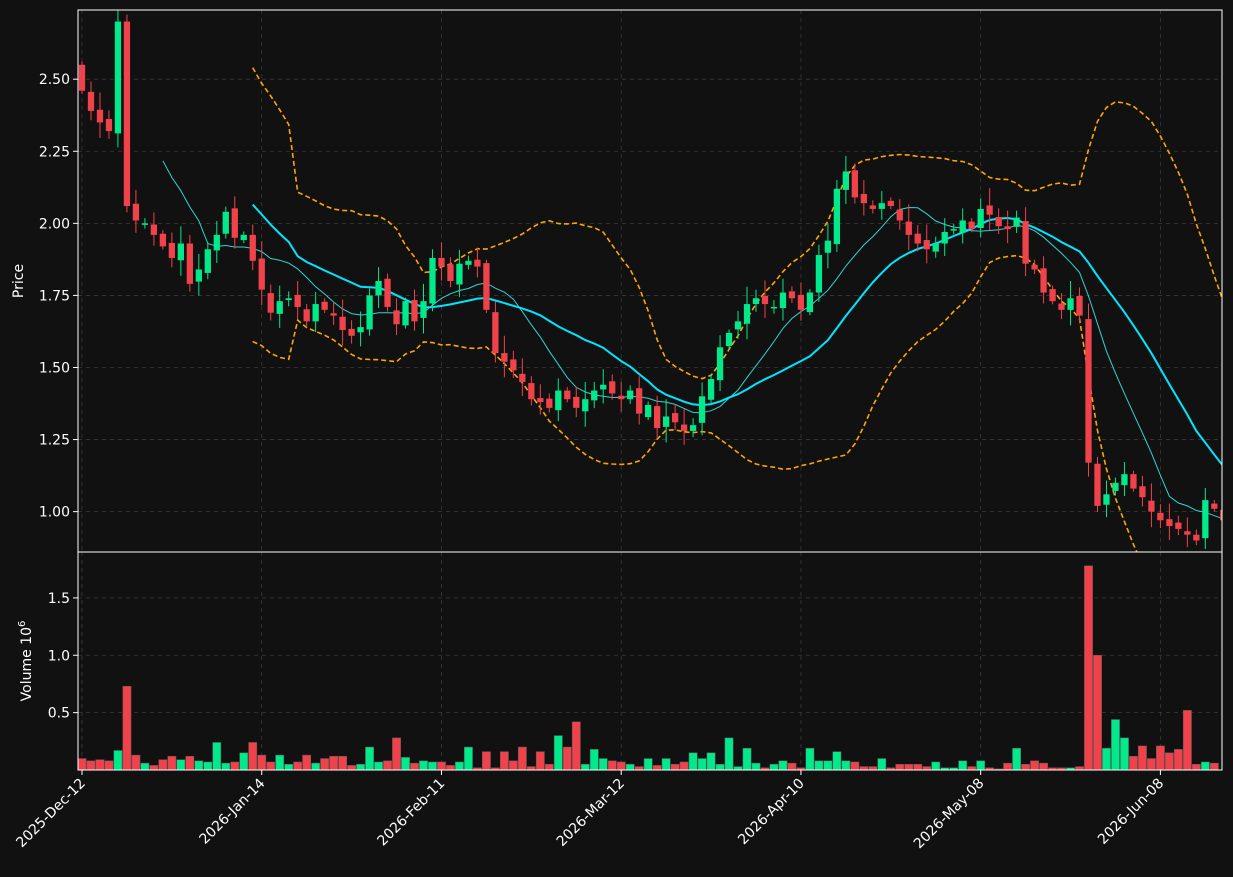  I want to click on price-y-axis: 1.00 1.25 1.50 1.75 2.00 2.25 2.50, so click(58, 296).